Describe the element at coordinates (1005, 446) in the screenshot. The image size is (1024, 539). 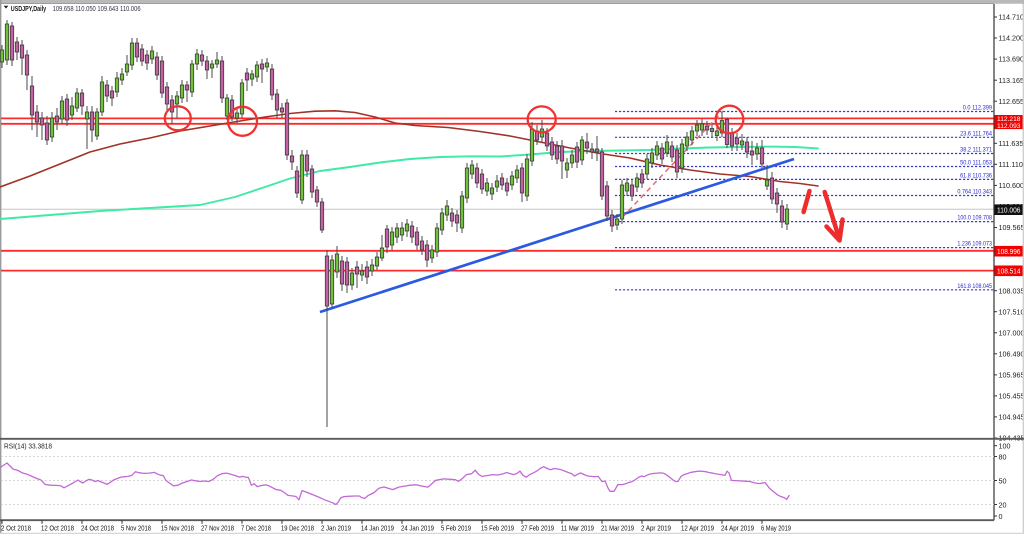
I see `svg-text: 100` at that location.